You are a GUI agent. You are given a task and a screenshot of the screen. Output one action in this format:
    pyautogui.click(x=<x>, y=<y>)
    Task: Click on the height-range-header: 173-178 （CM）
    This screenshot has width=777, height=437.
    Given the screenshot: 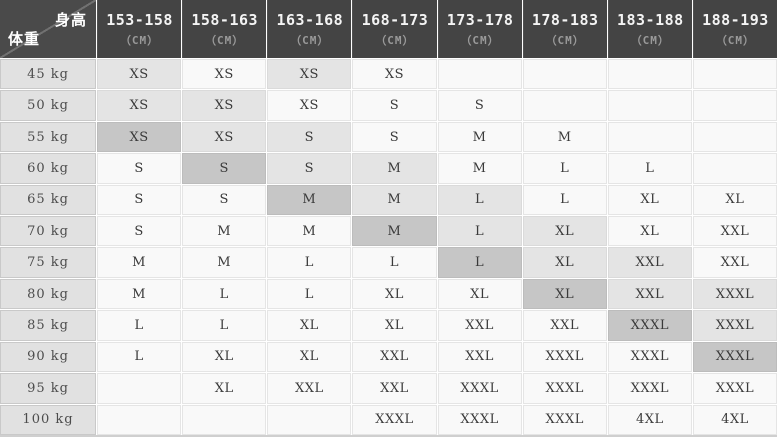 What is the action you would take?
    pyautogui.click(x=479, y=29)
    